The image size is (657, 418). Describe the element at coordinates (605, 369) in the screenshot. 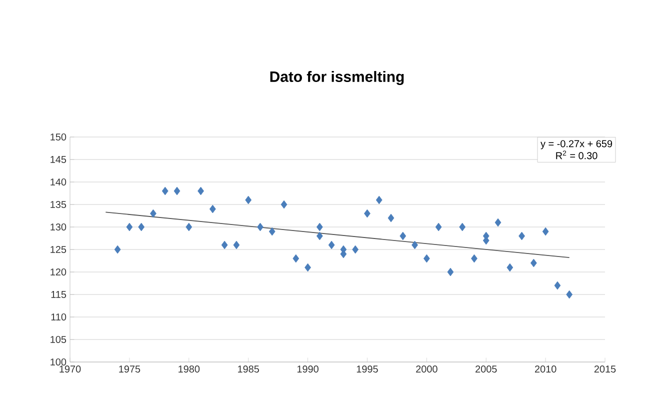

I see `x-tick-label: 2015` at that location.